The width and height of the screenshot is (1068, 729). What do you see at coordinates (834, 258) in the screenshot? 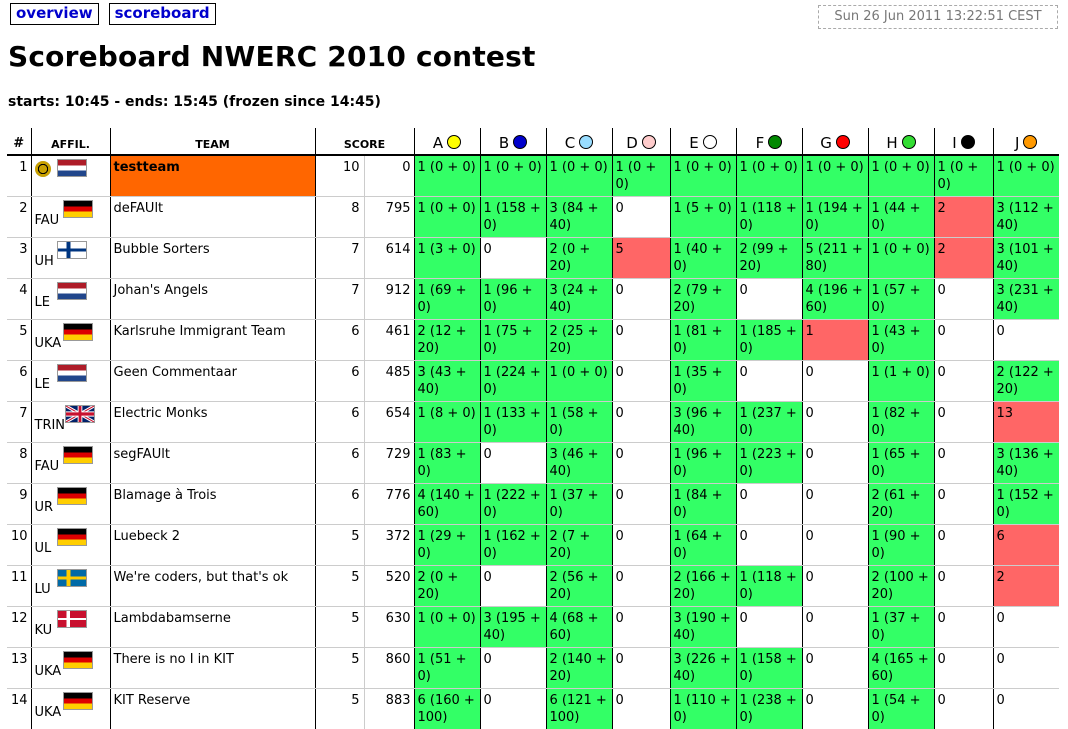
I see `problem-result-cell: 5 (211 + 80)` at bounding box center [834, 258].